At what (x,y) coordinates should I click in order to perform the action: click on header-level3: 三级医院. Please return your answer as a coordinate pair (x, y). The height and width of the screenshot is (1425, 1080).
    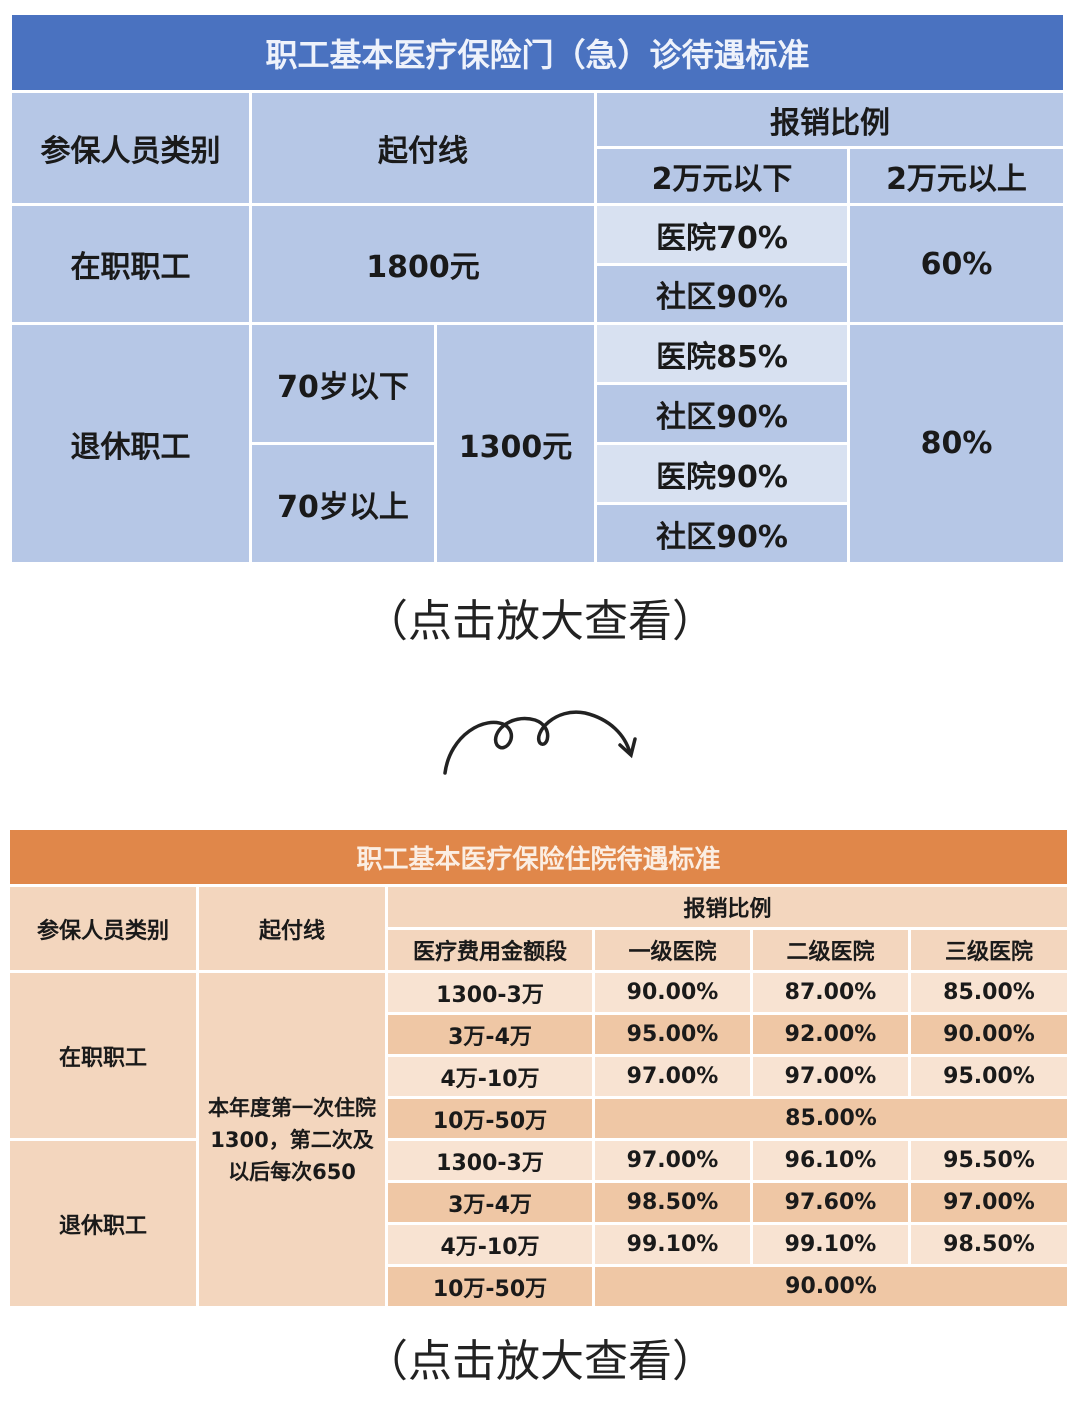
    Looking at the image, I should click on (989, 950).